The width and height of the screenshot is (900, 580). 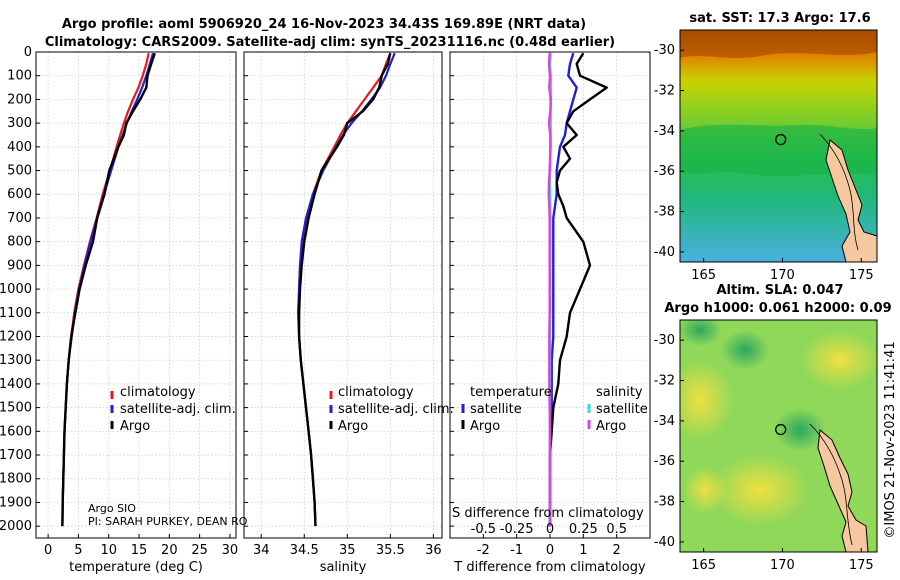 What do you see at coordinates (583, 529) in the screenshot?
I see `s-difference-tick-label: 0.25` at bounding box center [583, 529].